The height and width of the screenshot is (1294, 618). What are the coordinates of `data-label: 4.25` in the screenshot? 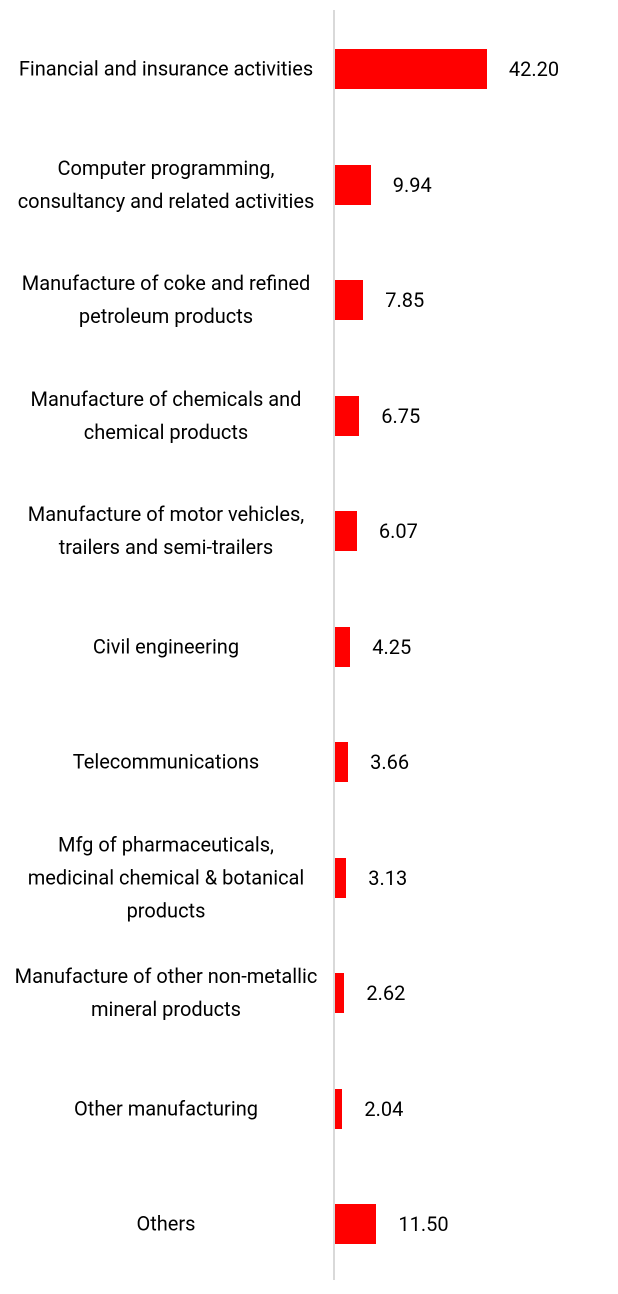 It's located at (392, 646).